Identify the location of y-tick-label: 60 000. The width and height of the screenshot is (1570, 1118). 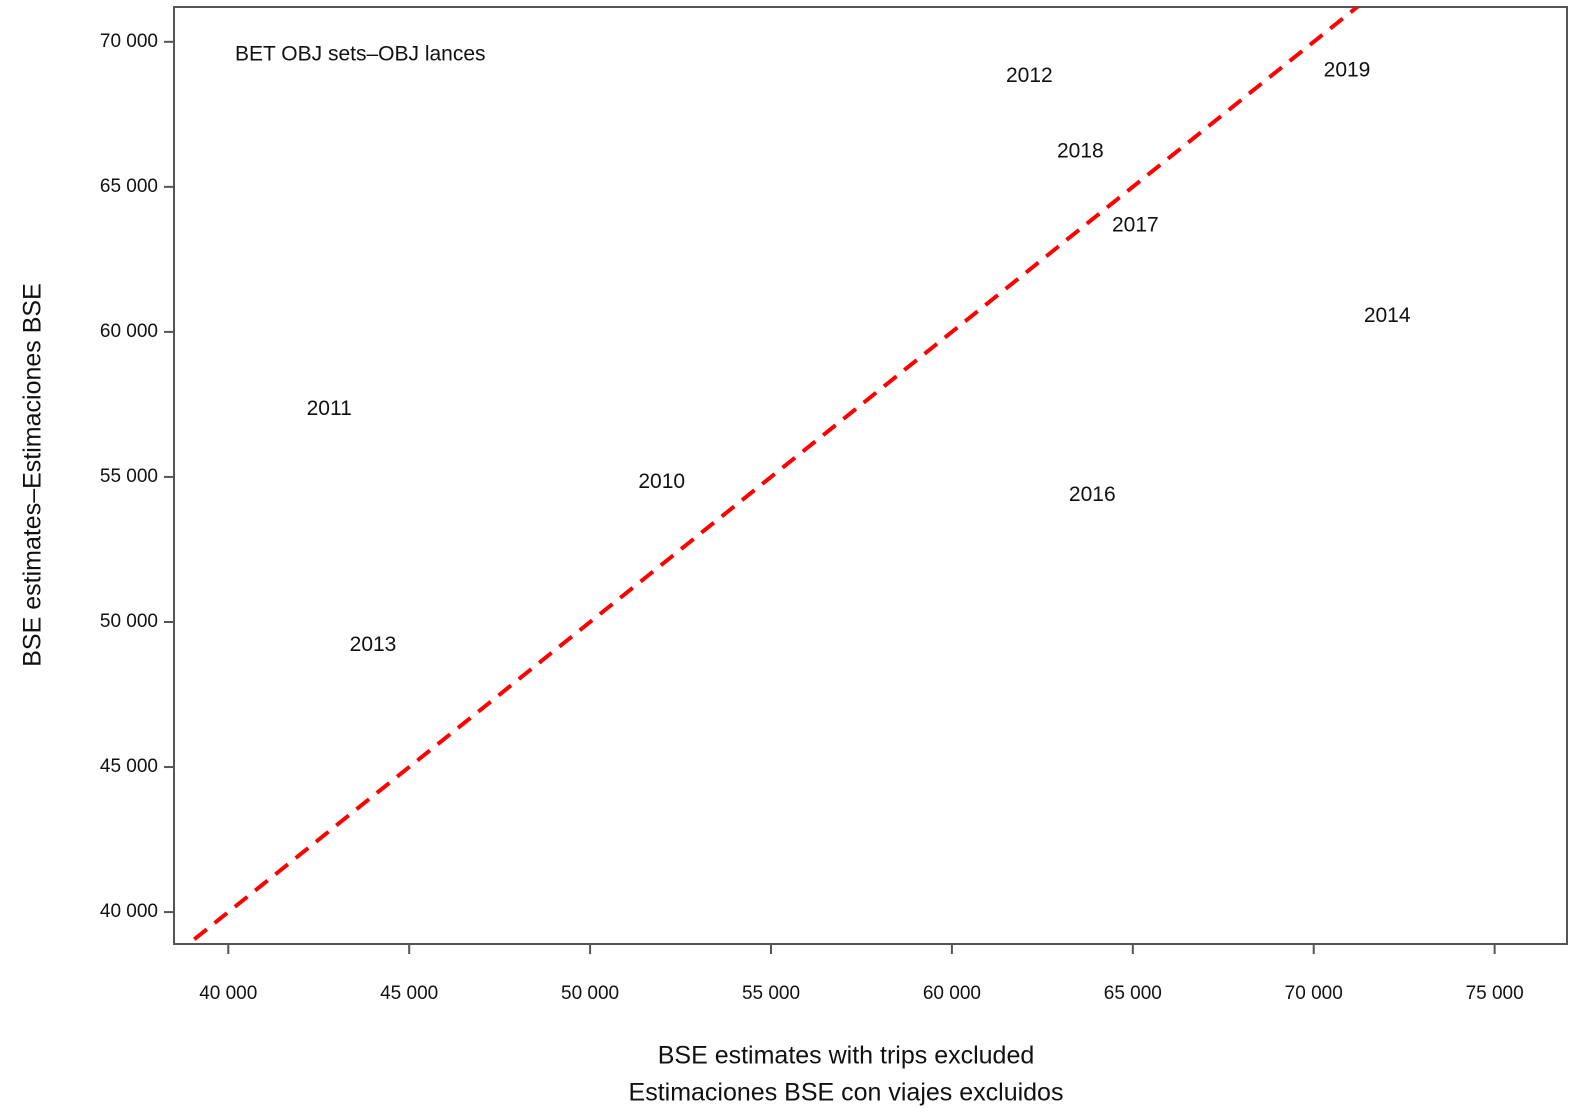
(129, 331).